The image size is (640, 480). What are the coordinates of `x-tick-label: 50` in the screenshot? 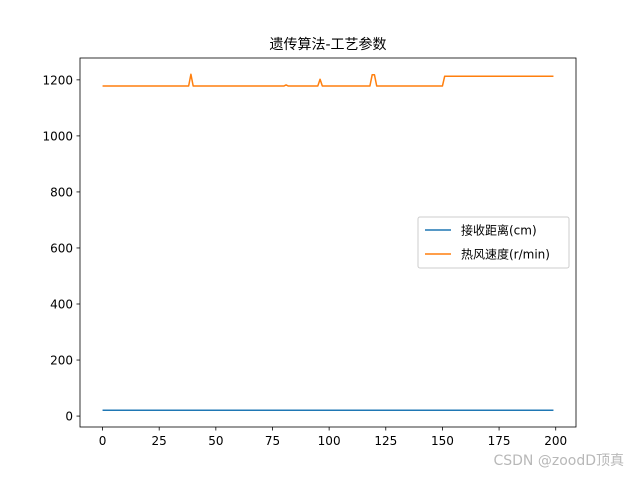 It's located at (215, 441).